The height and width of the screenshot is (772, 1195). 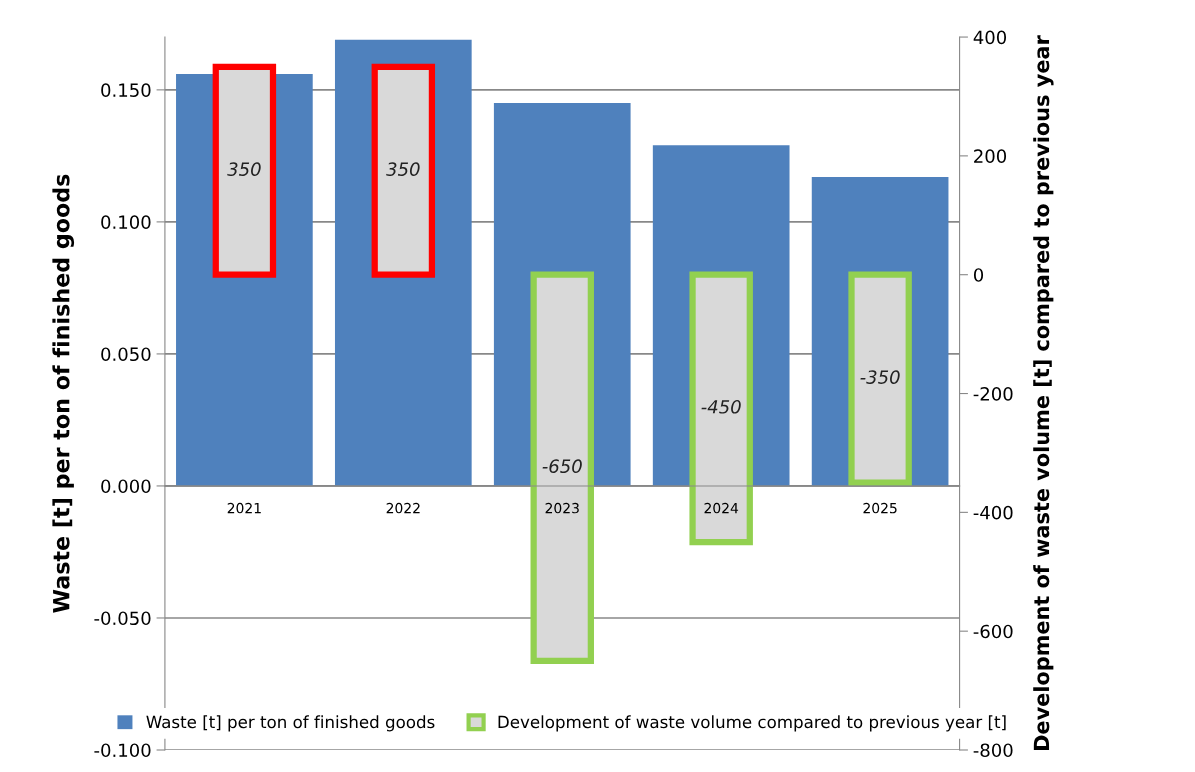 I want to click on x-tick-label: 2023, so click(x=562, y=508).